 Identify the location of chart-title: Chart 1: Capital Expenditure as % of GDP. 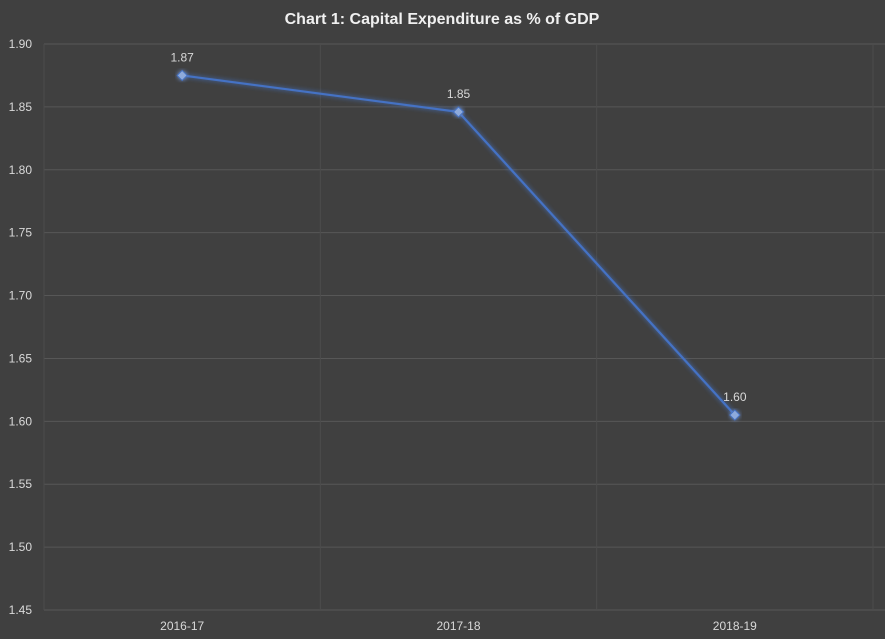
(442, 19).